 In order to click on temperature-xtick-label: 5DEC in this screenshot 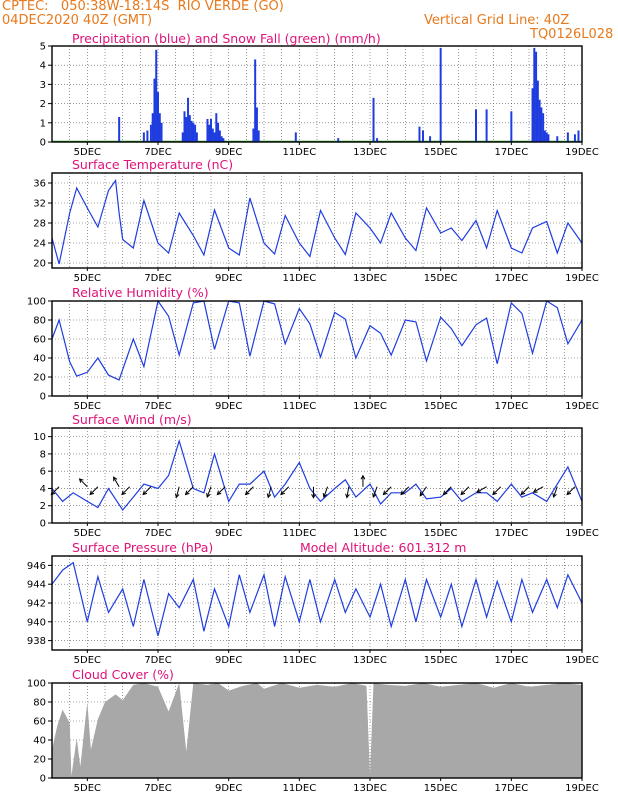, I will do `click(87, 278)`.